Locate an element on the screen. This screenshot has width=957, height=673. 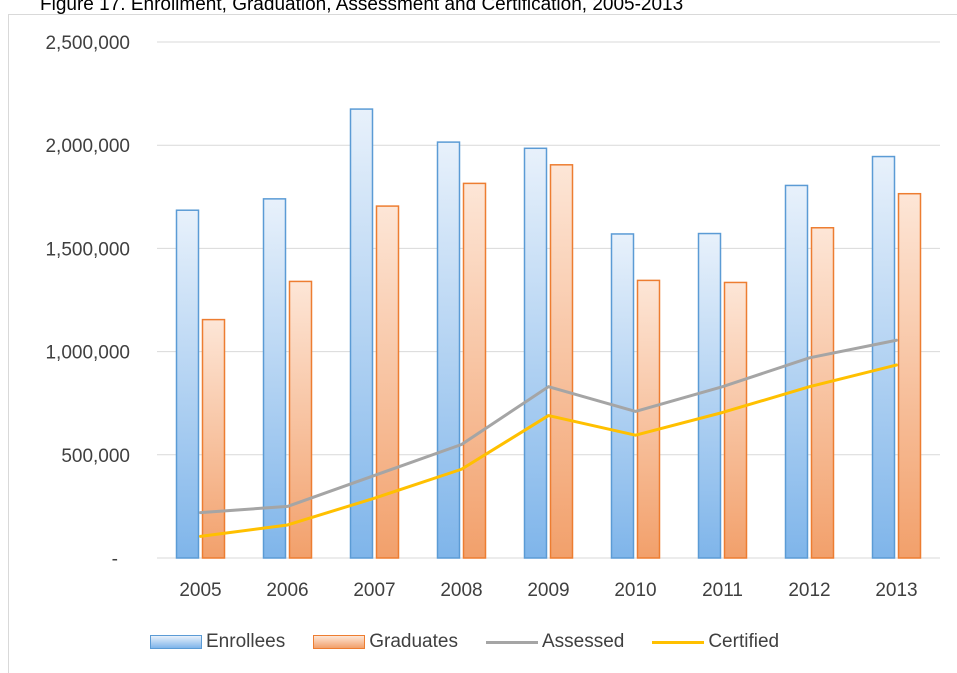
x-tick-label: 2010 is located at coordinates (635, 590).